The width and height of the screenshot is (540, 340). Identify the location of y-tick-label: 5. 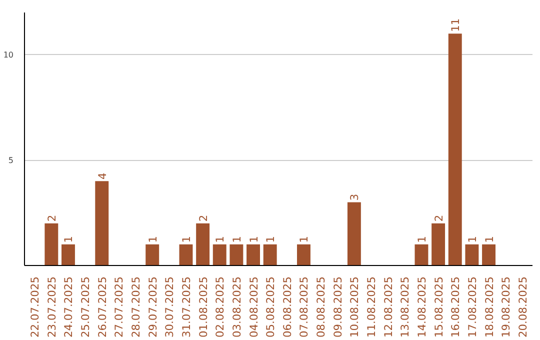
(11, 161).